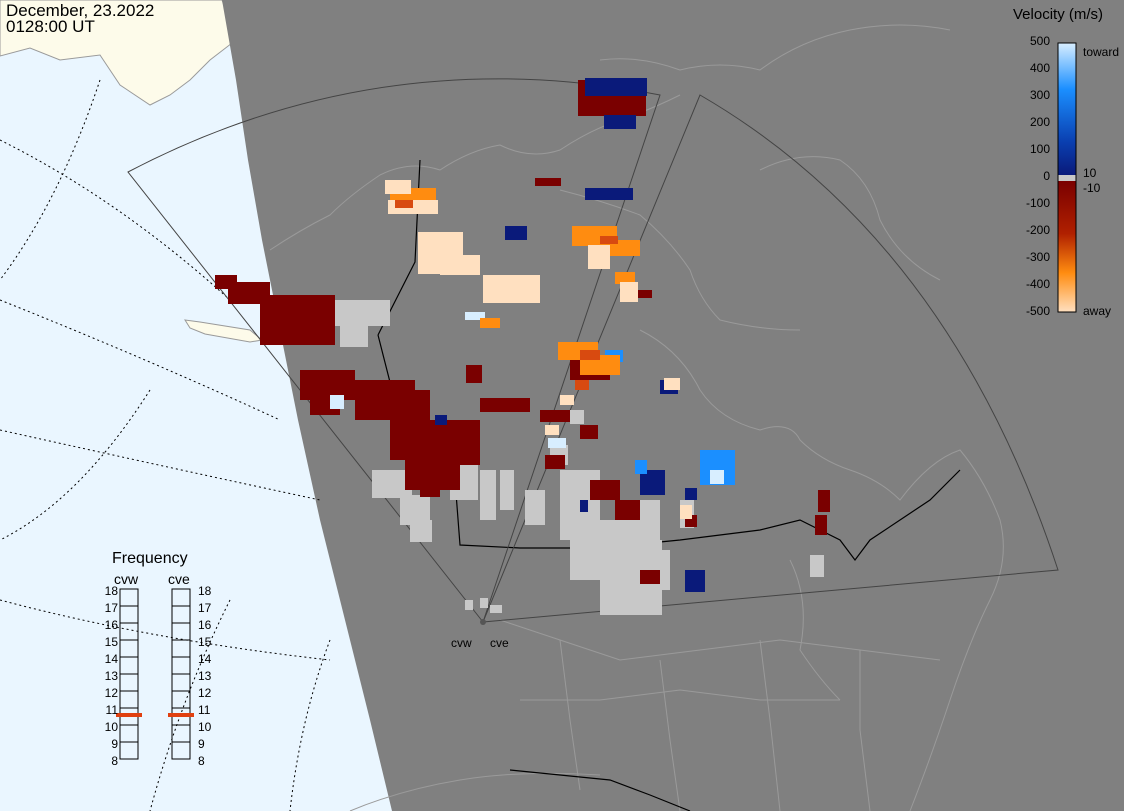  Describe the element at coordinates (126, 579) in the screenshot. I see `freq-radar-cvw: cvw` at that location.